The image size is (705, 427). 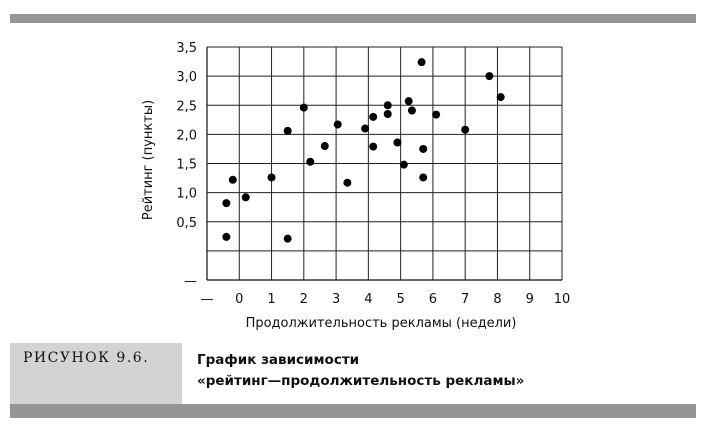 I want to click on x-tick-label: 1, so click(x=271, y=299).